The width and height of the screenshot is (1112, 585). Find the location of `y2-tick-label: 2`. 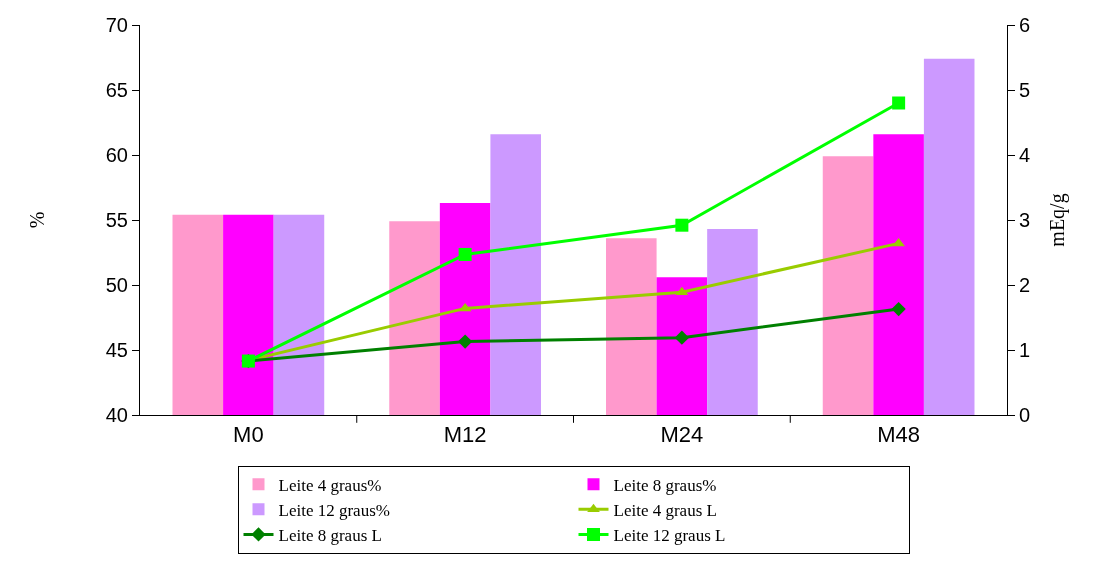

y2-tick-label: 2 is located at coordinates (1025, 285).